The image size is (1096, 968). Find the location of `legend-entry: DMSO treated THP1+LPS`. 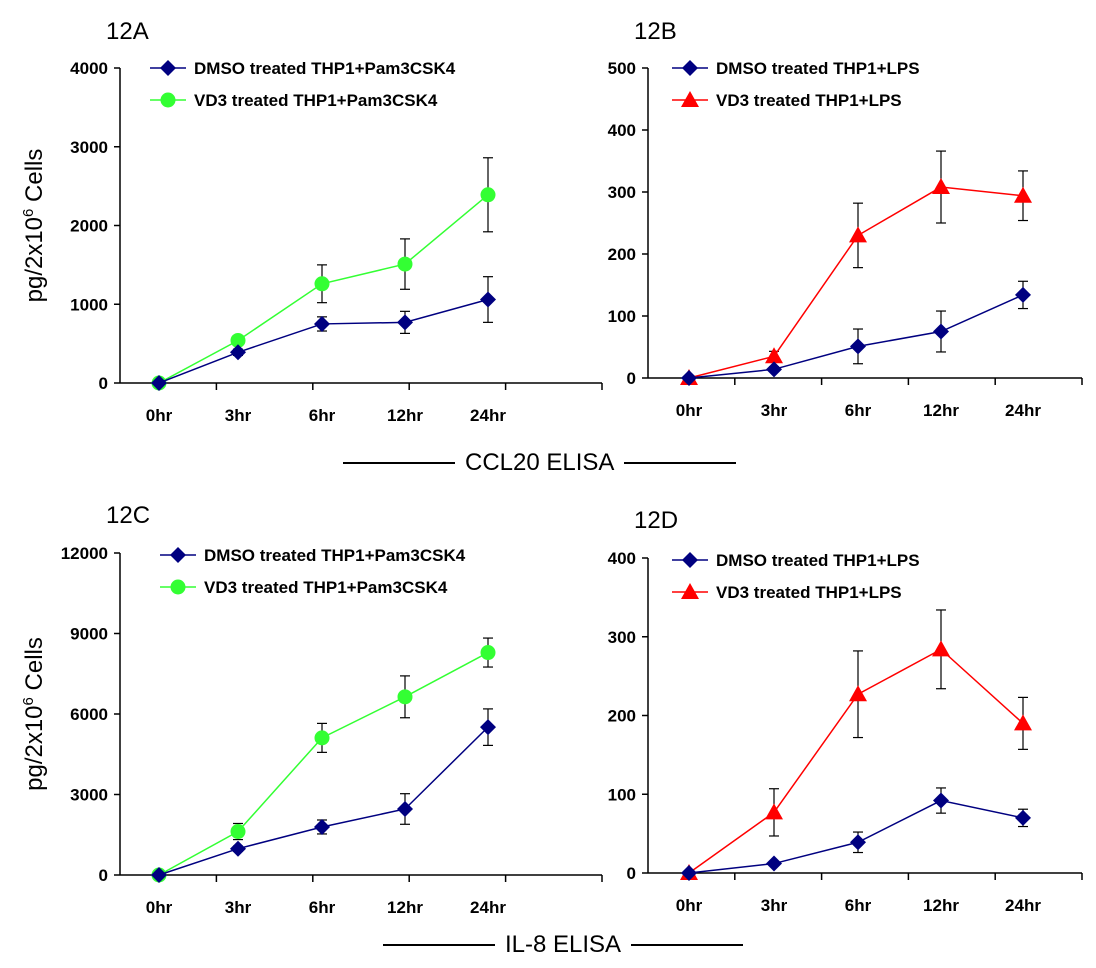

legend-entry: DMSO treated THP1+LPS is located at coordinates (796, 68).